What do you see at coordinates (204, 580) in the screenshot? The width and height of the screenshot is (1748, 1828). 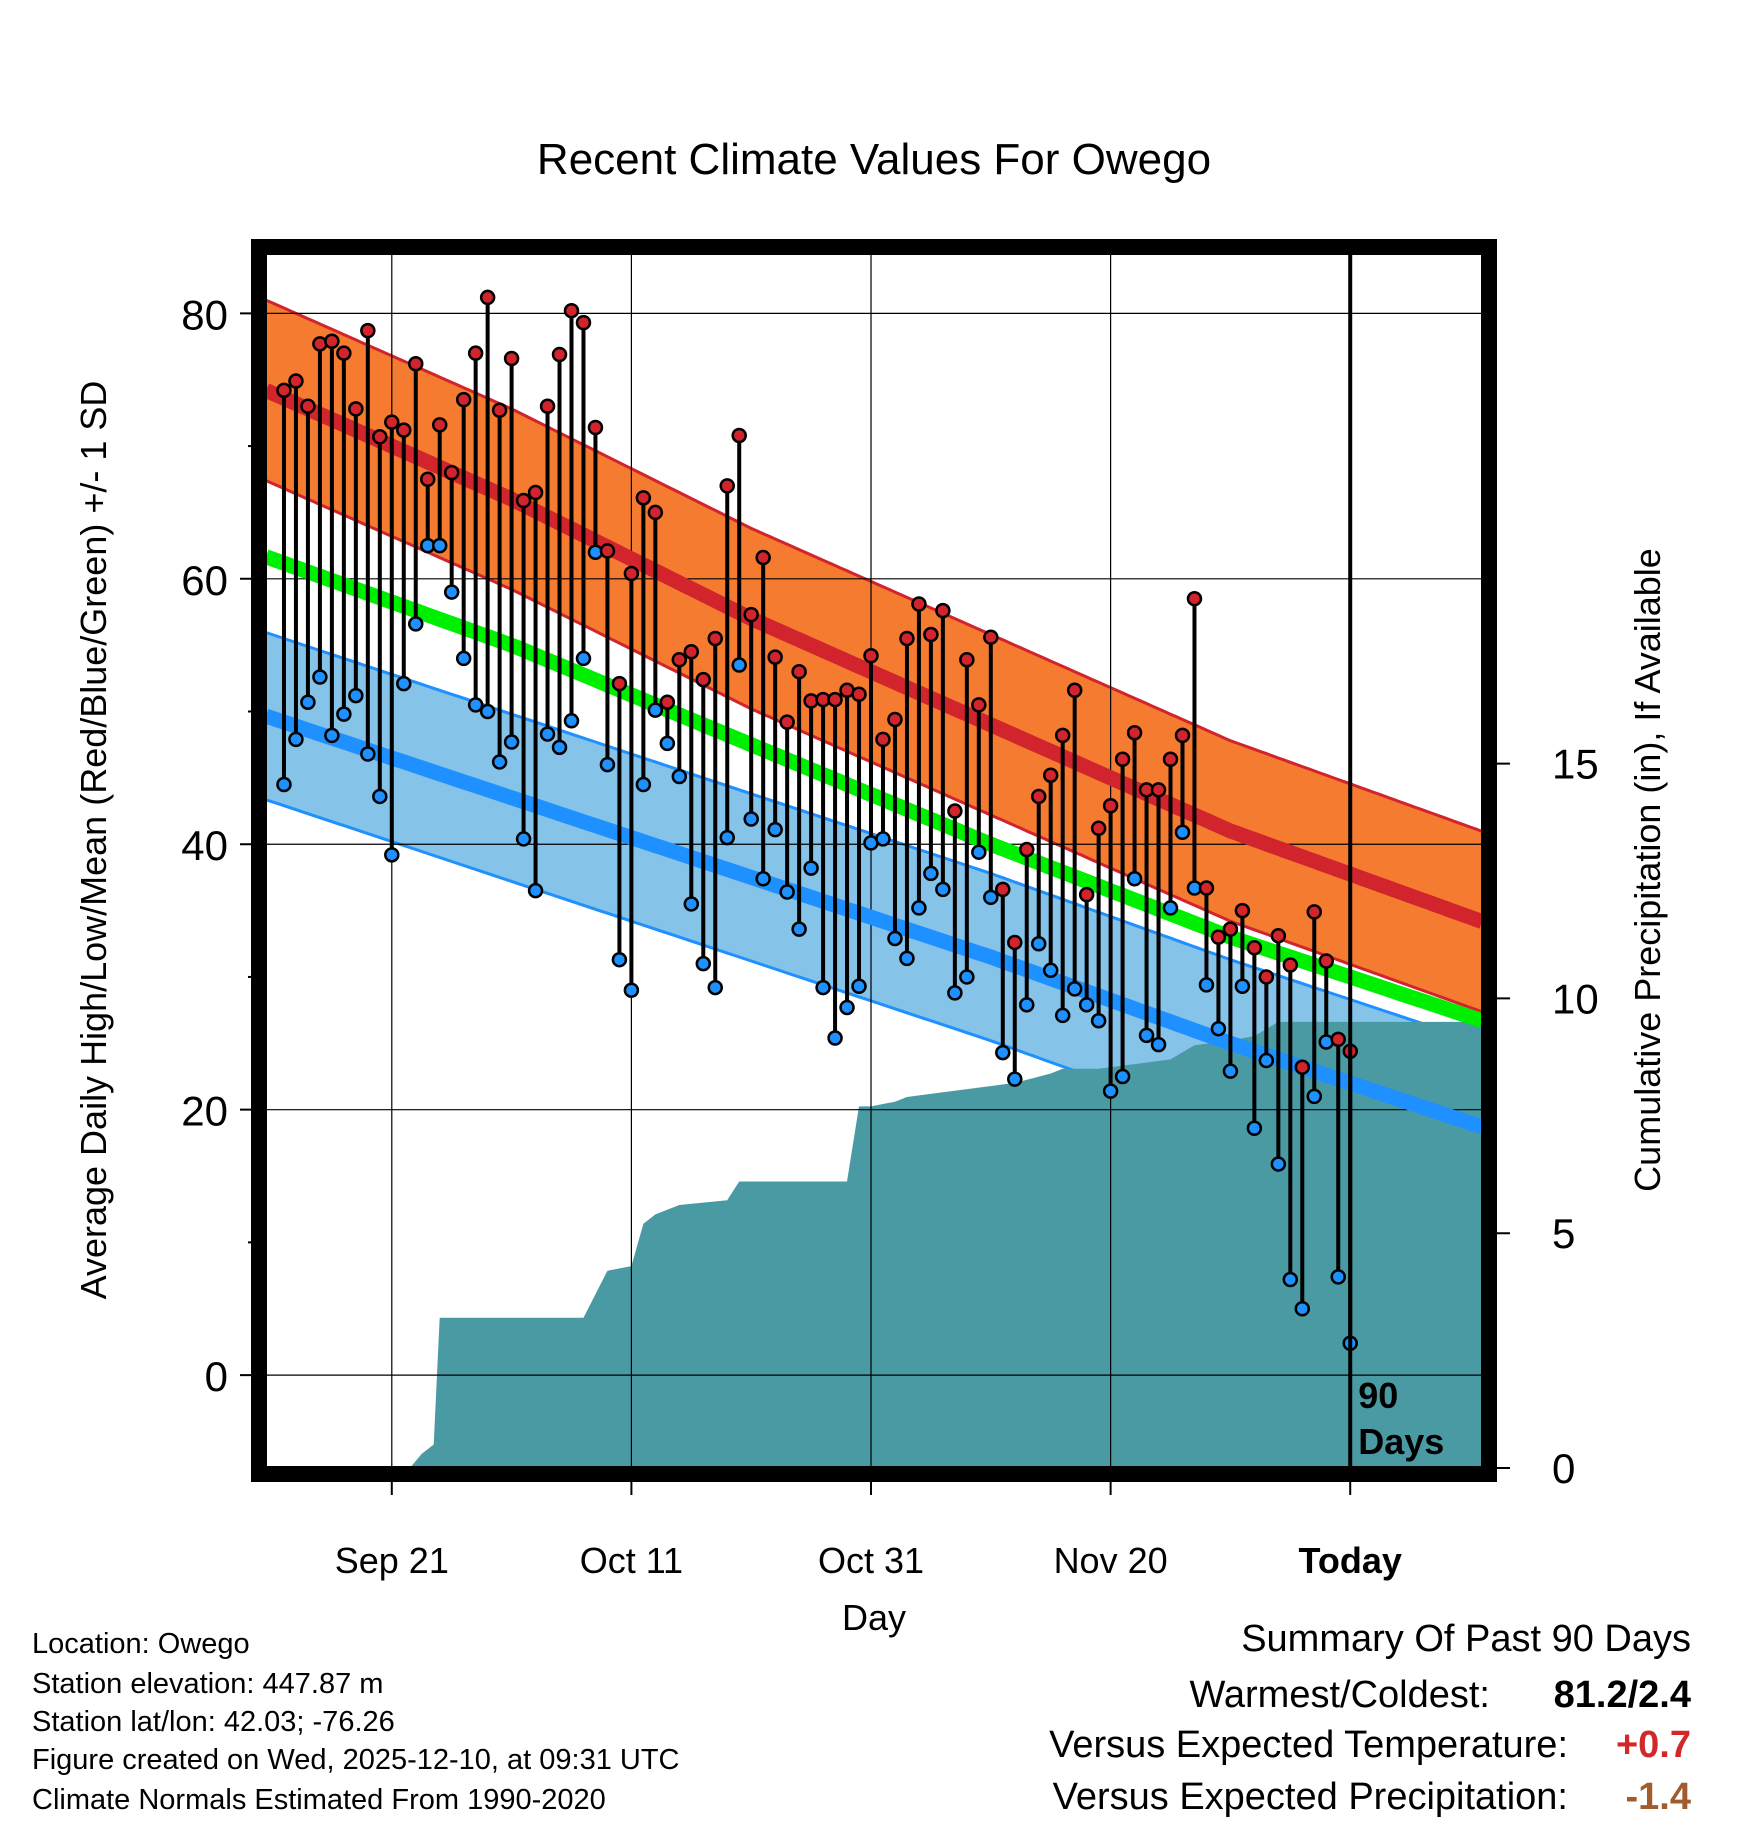 I see `y-tick-label: 60` at bounding box center [204, 580].